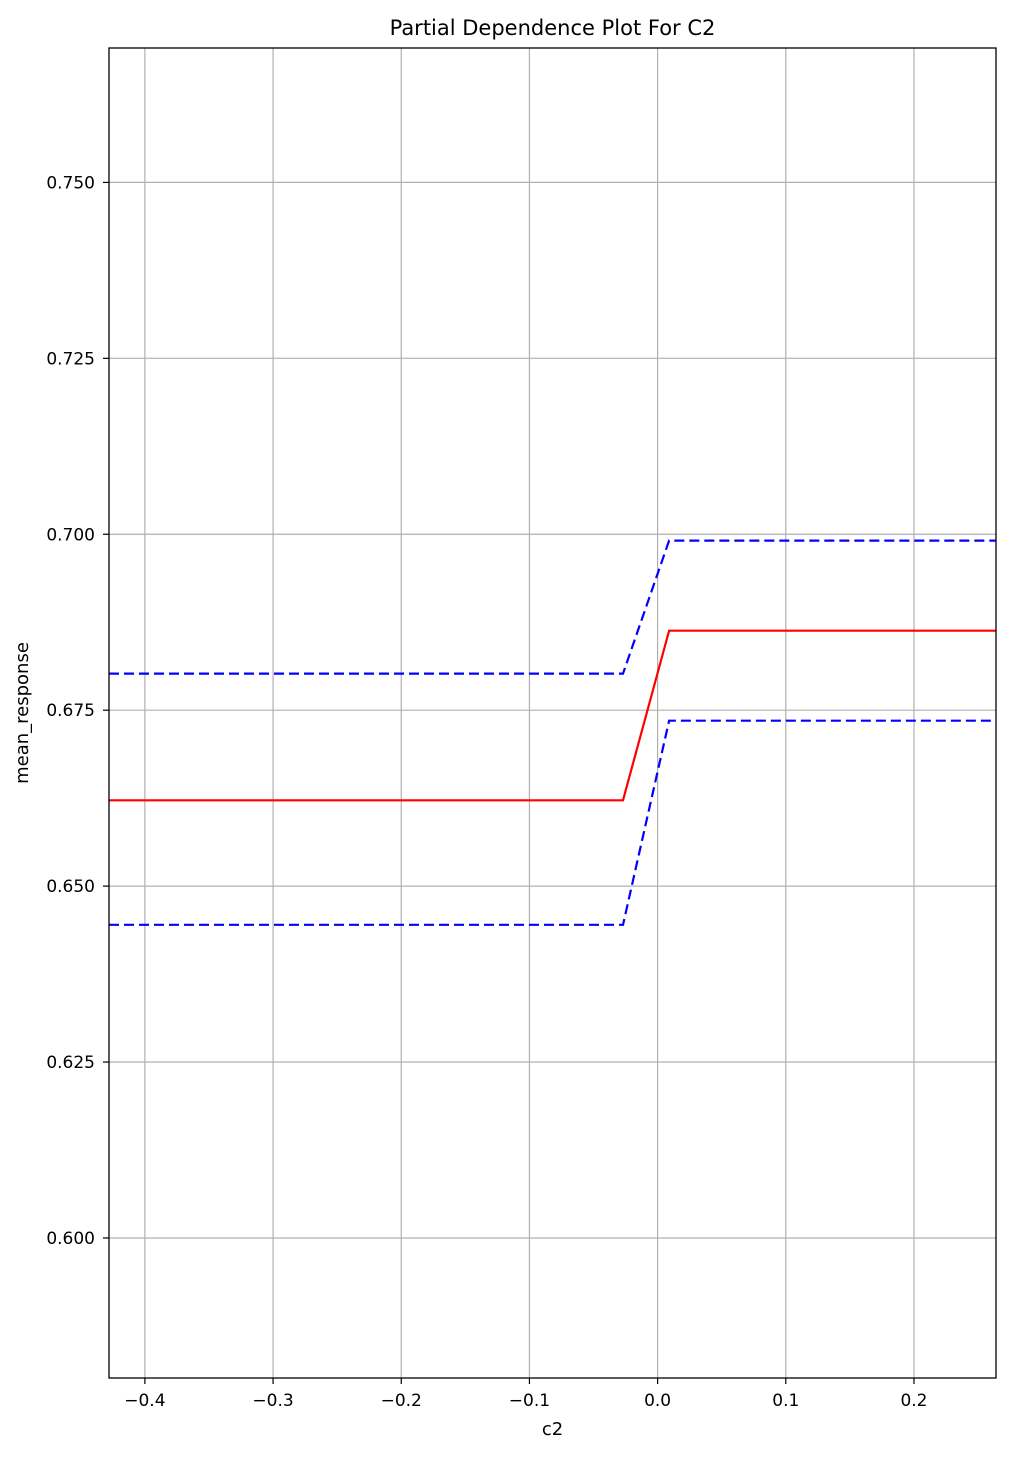 The height and width of the screenshot is (1458, 1036). What do you see at coordinates (70, 1239) in the screenshot?
I see `y-tick-label: 0.600` at bounding box center [70, 1239].